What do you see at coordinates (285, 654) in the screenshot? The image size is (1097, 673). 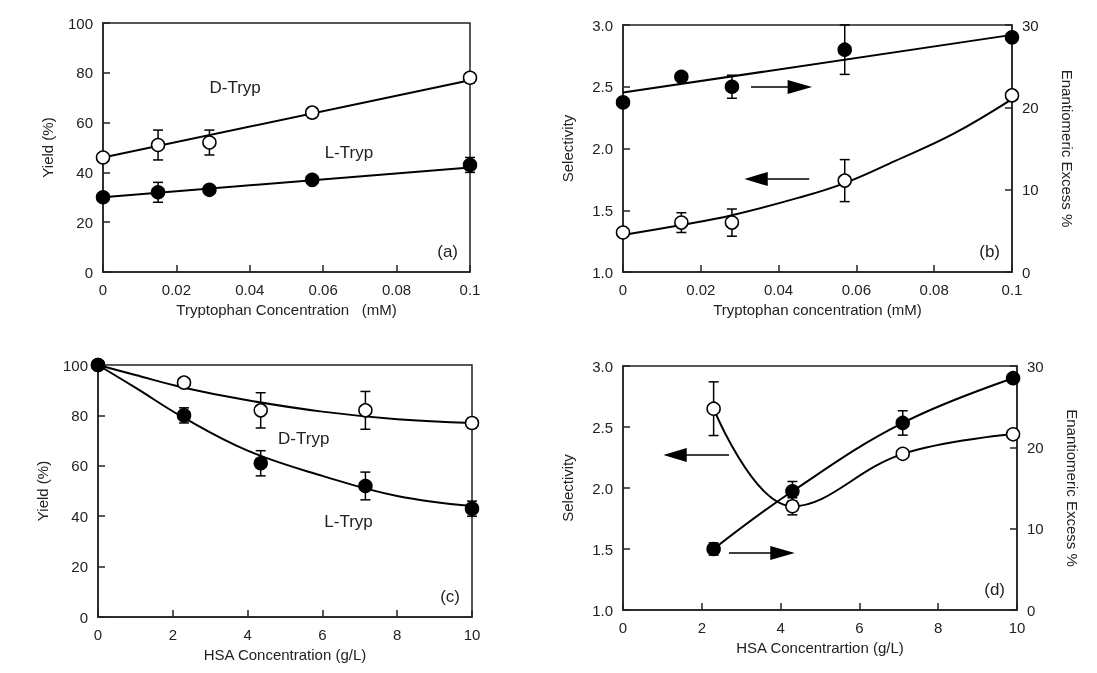 I see `x-axis-title: HSA Concentration (g/L)` at bounding box center [285, 654].